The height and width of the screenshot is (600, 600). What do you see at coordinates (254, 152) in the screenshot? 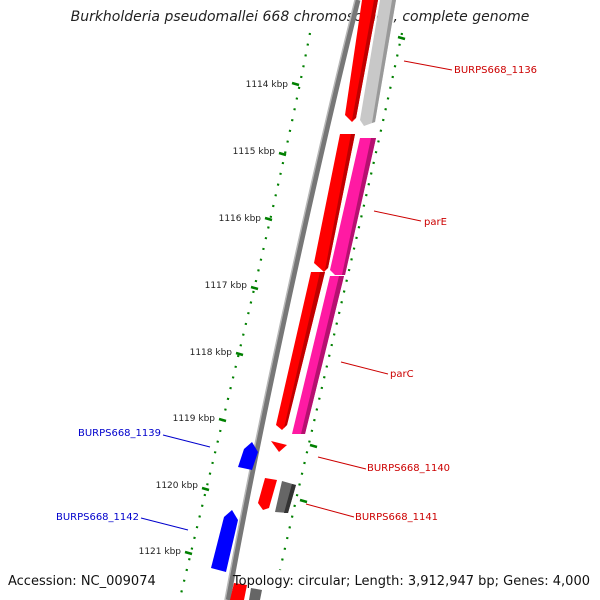
I see `kbp-tick-label: 1115 kbp` at bounding box center [254, 152].